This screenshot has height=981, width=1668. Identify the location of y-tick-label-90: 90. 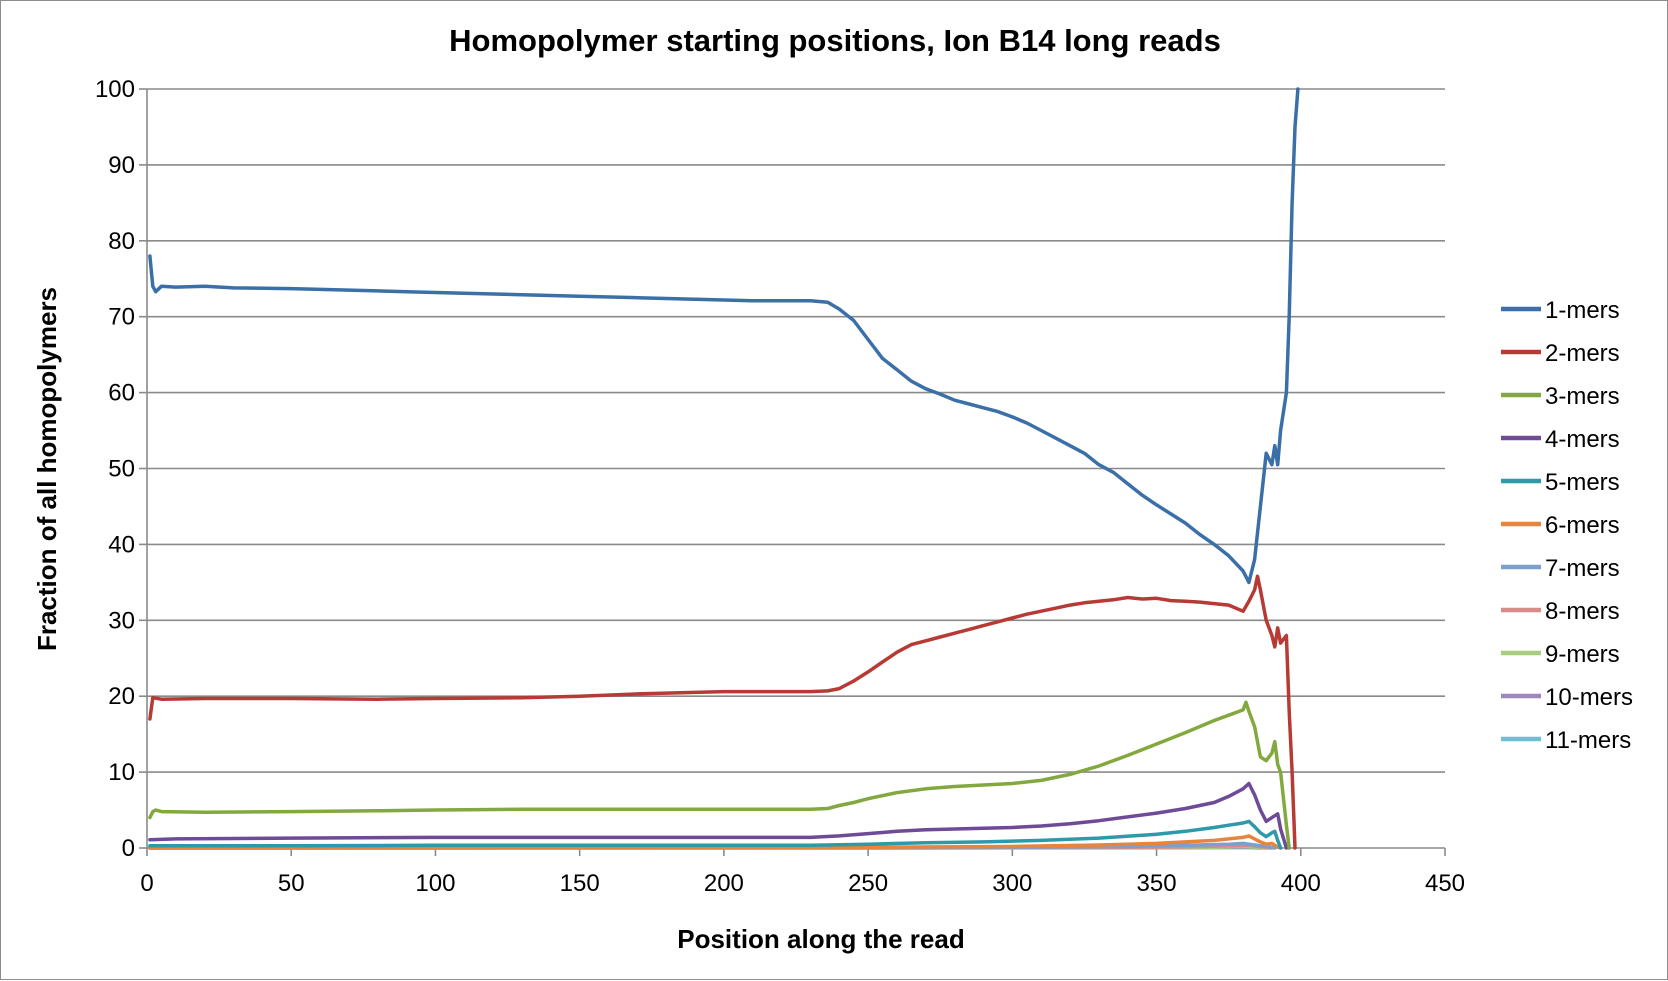
(121, 165).